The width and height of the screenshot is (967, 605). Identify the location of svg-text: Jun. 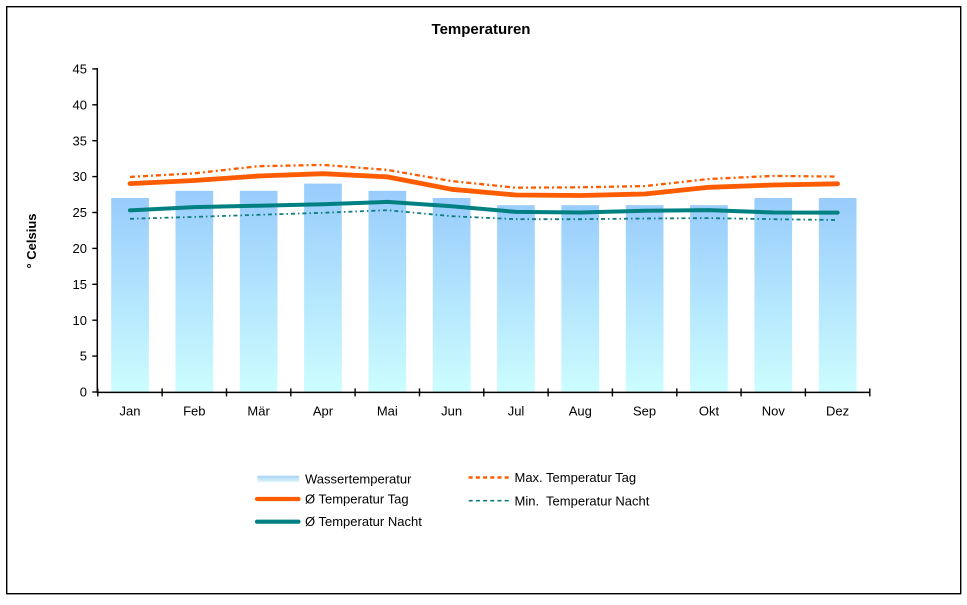
(451, 411).